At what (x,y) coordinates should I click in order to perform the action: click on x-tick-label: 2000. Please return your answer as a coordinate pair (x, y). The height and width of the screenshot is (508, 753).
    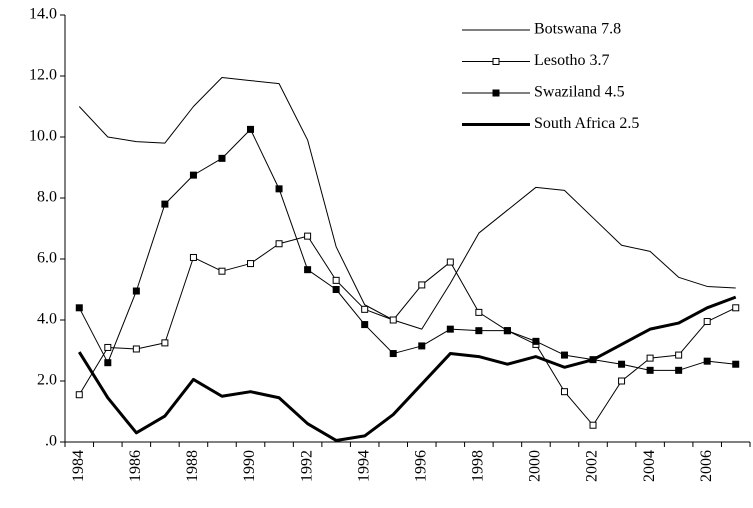
    Looking at the image, I should click on (535, 466).